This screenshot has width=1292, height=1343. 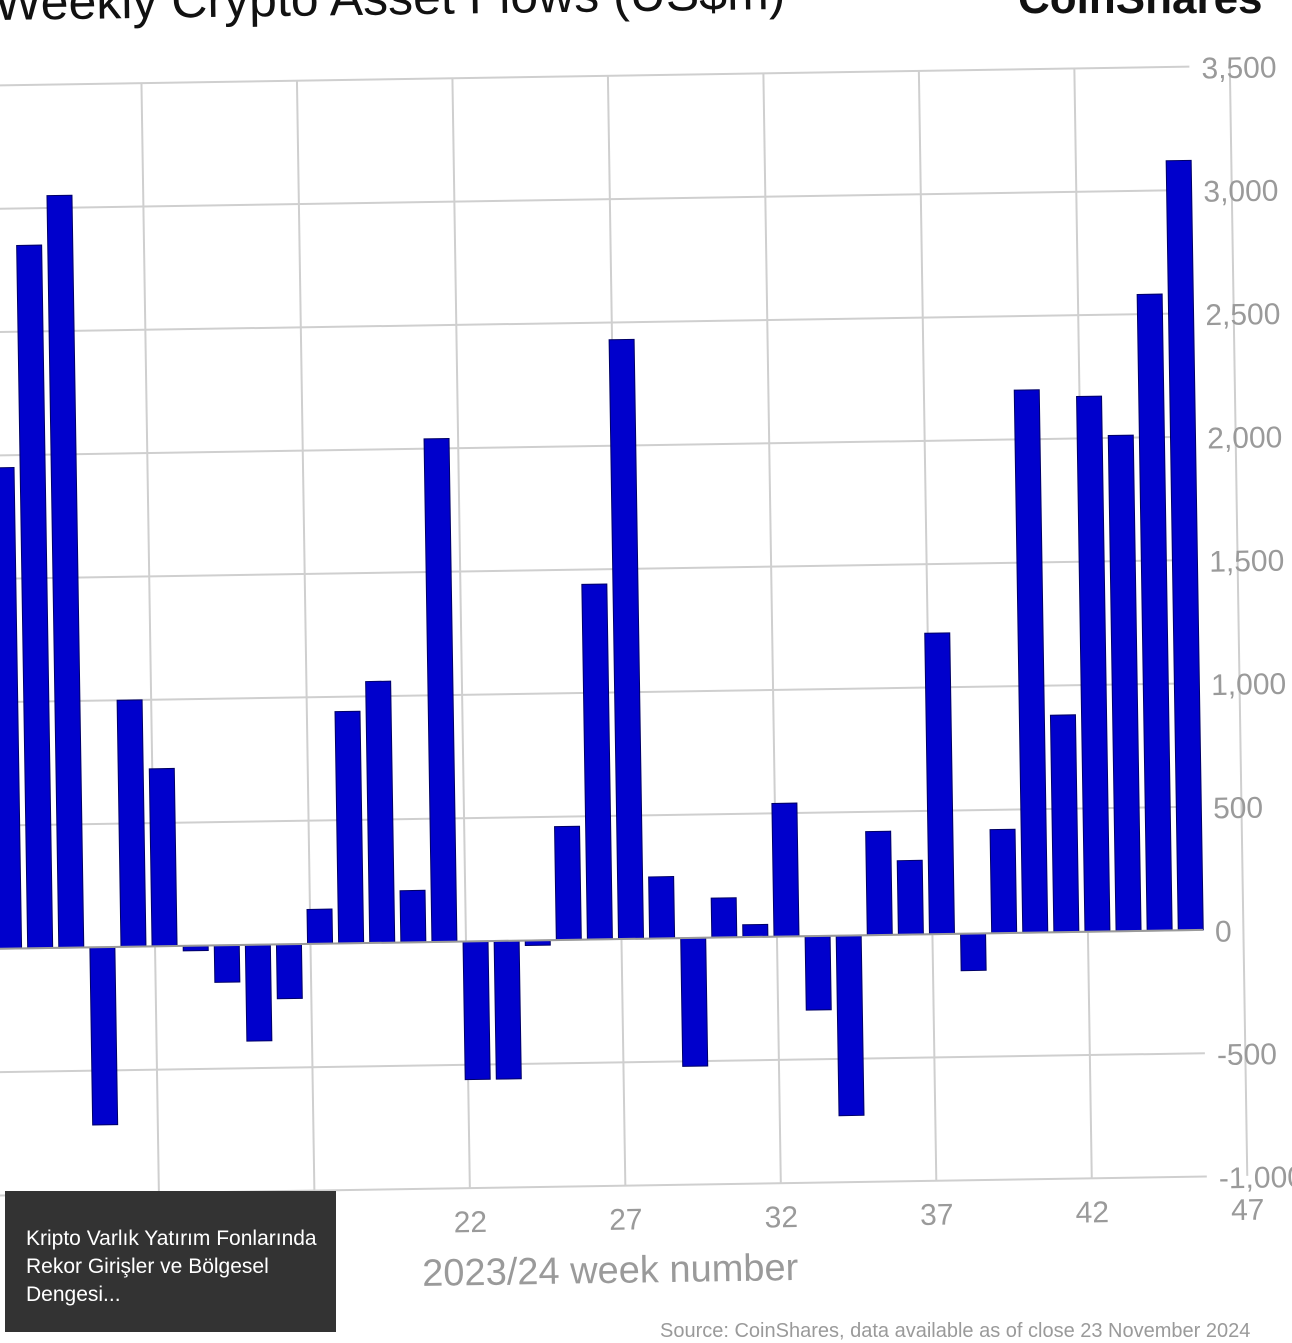 I want to click on x-tick-label: 37, so click(x=937, y=1216).